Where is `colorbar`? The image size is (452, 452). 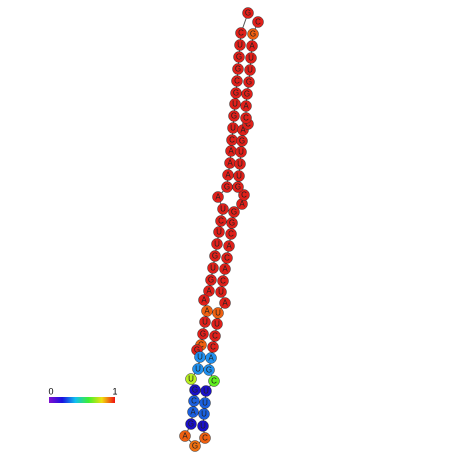
colorbar is located at coordinates (82, 400).